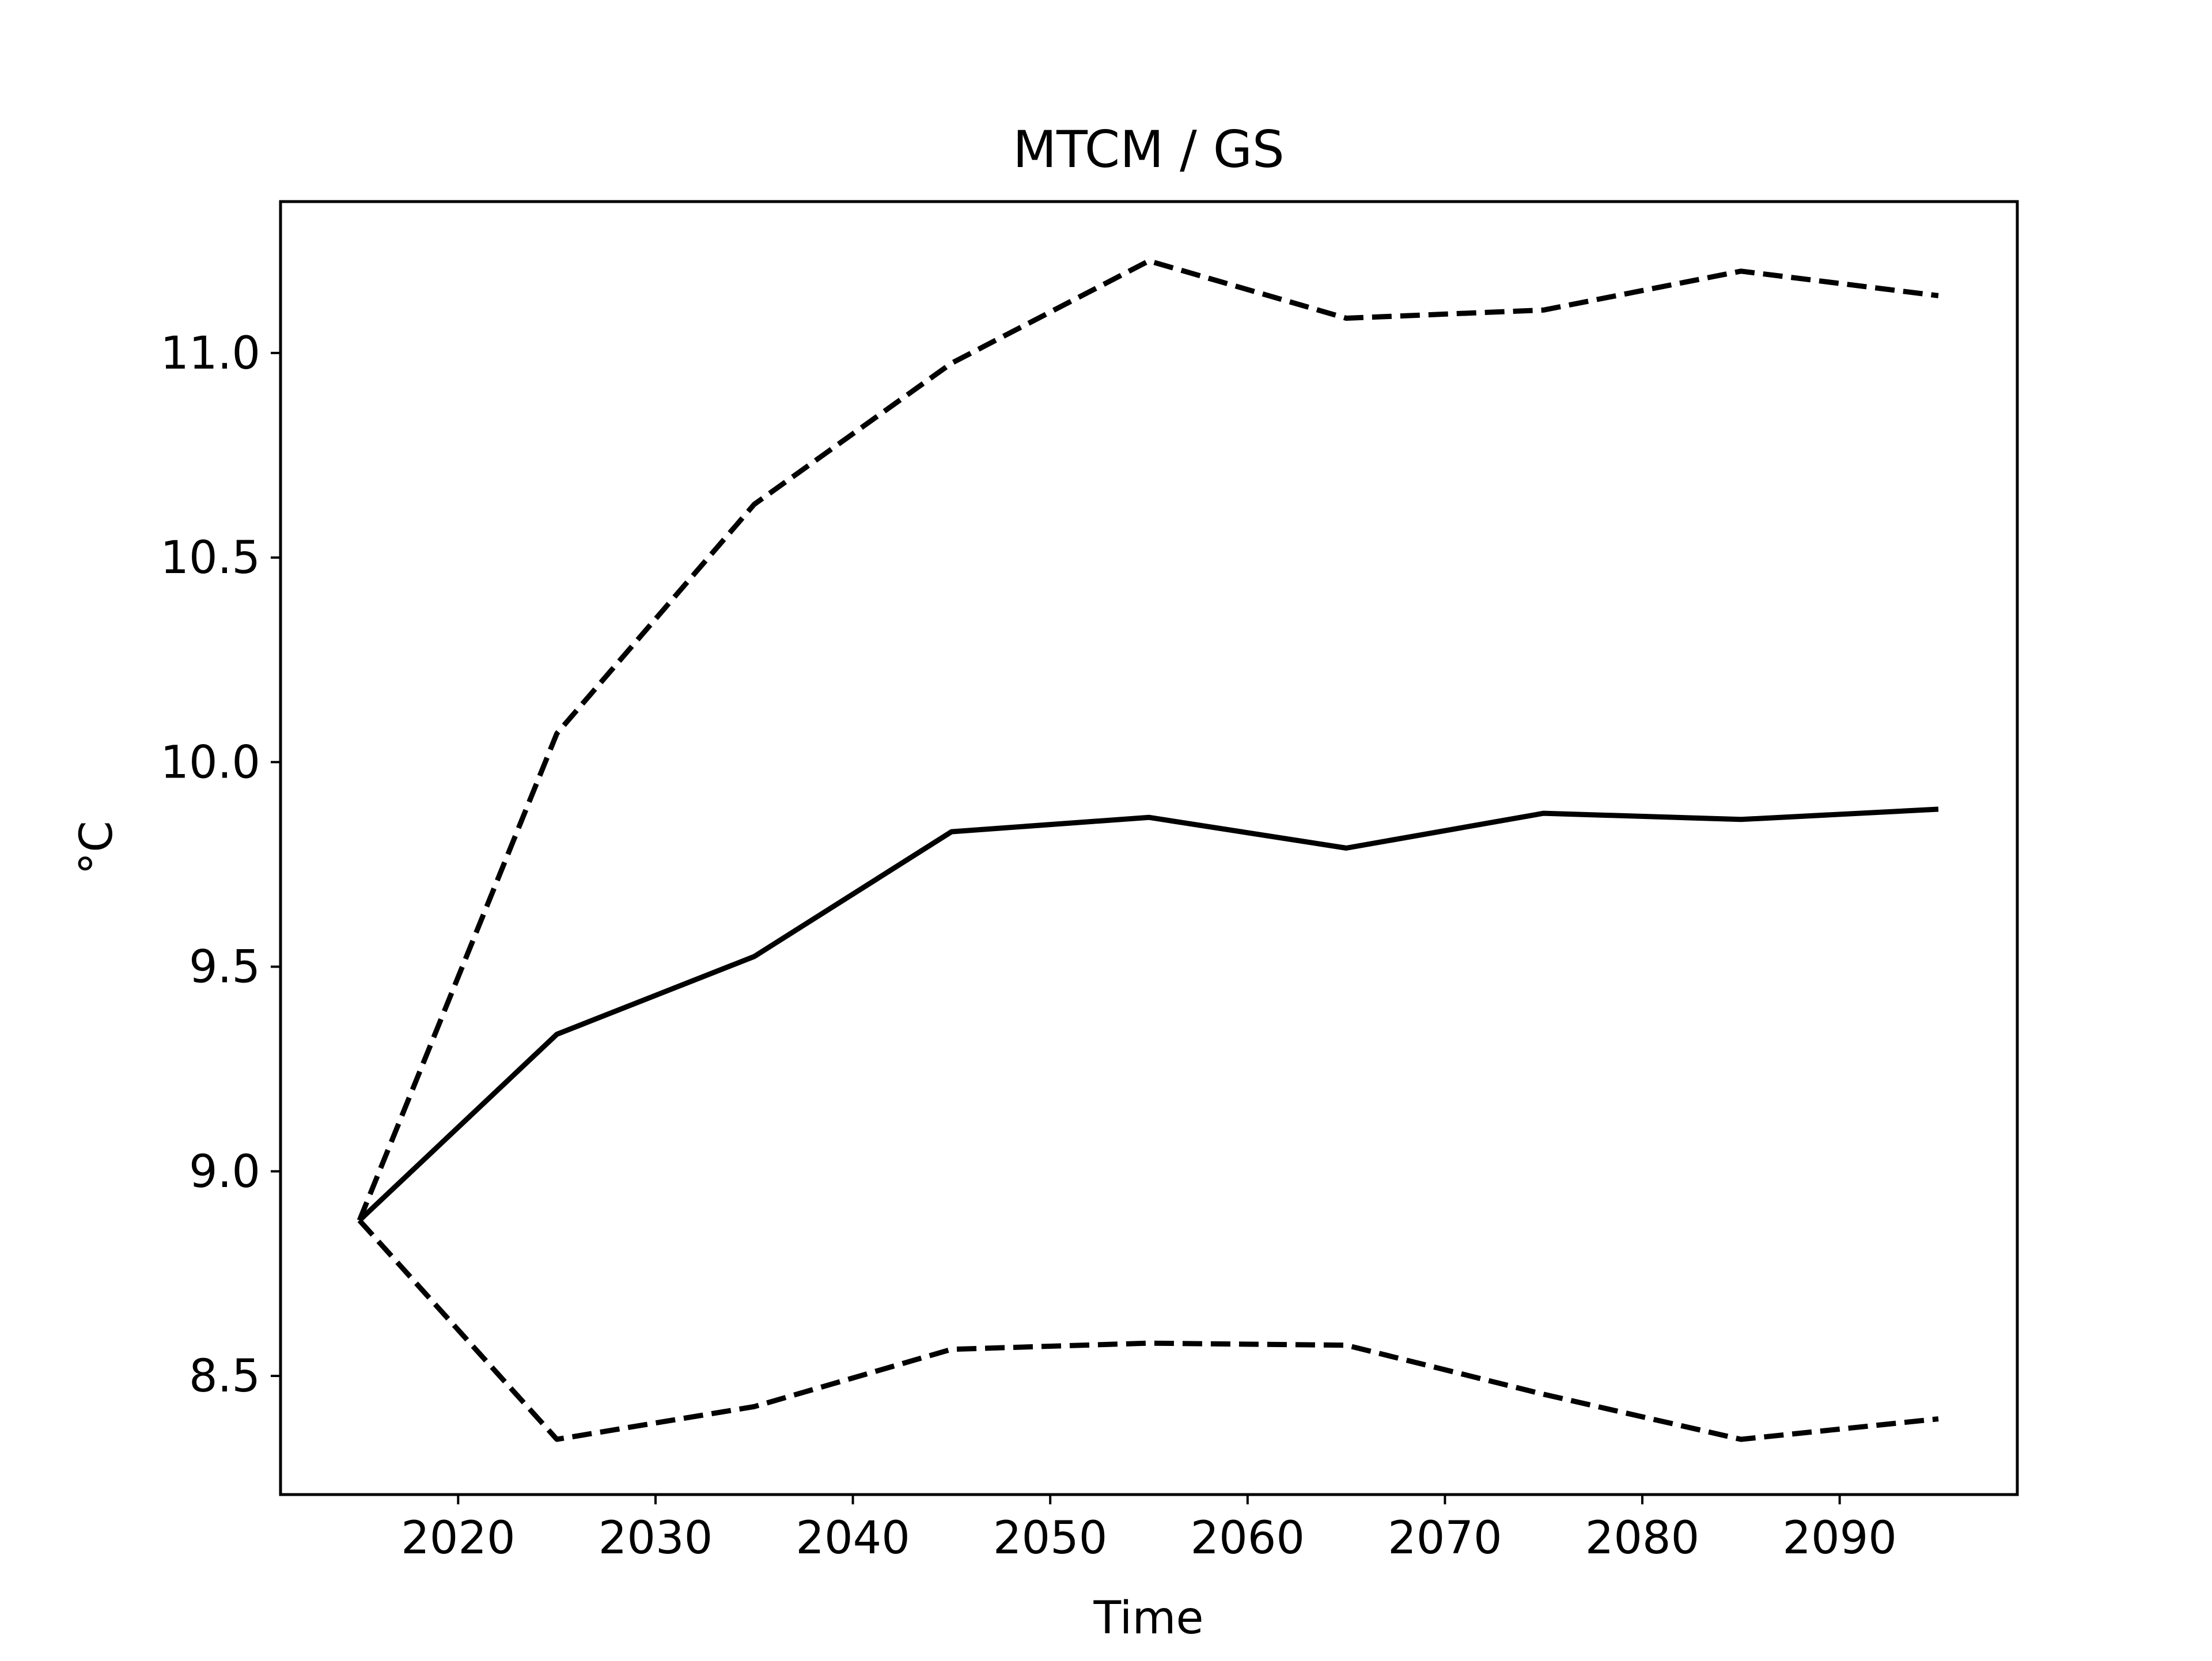 Image resolution: width=2212 pixels, height=1661 pixels. What do you see at coordinates (210, 354) in the screenshot?
I see `y-tick-label: 11.0` at bounding box center [210, 354].